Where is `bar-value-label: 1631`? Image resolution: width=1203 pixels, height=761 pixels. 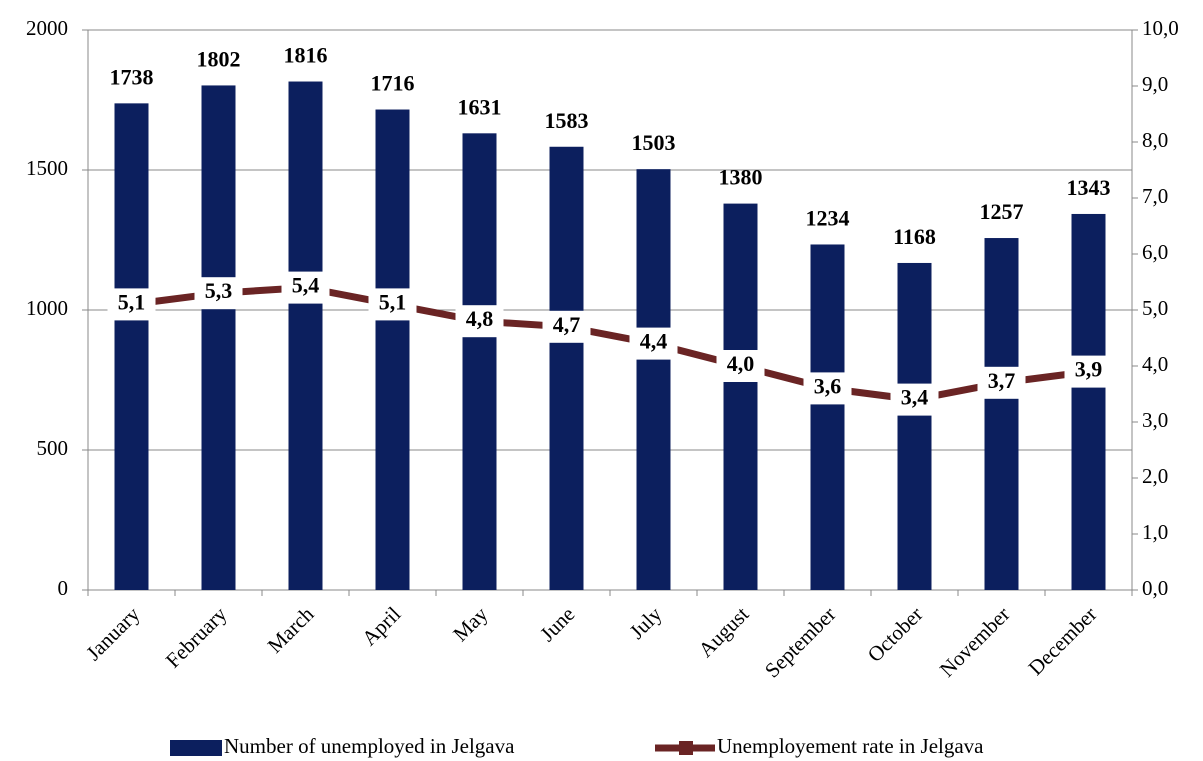 bar-value-label: 1631 is located at coordinates (480, 106).